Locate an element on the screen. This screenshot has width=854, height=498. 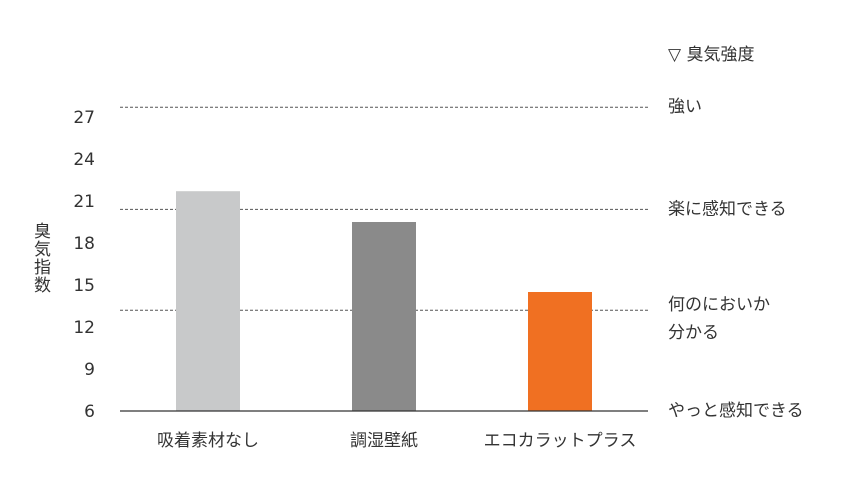
y-tick-label: 12 is located at coordinates (84, 328).